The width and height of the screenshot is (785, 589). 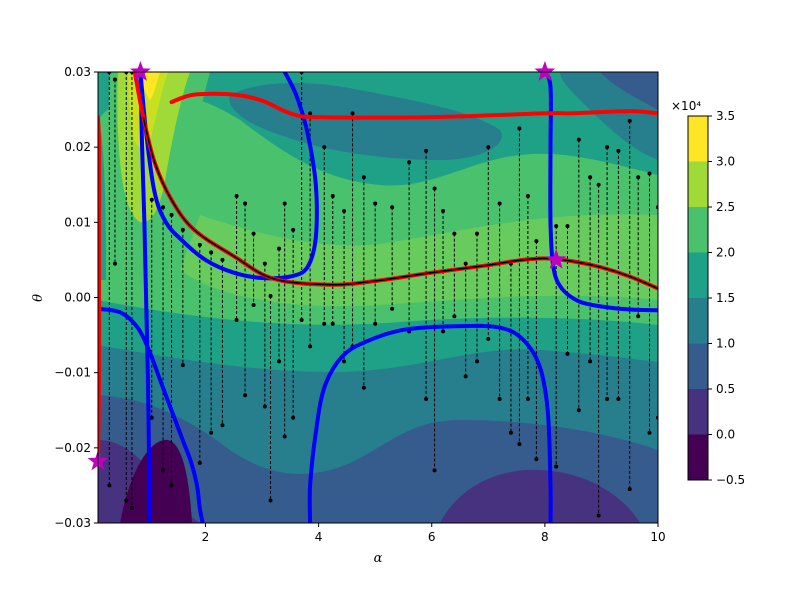 What do you see at coordinates (72, 373) in the screenshot?
I see `y-tick-label-2: −0.01` at bounding box center [72, 373].